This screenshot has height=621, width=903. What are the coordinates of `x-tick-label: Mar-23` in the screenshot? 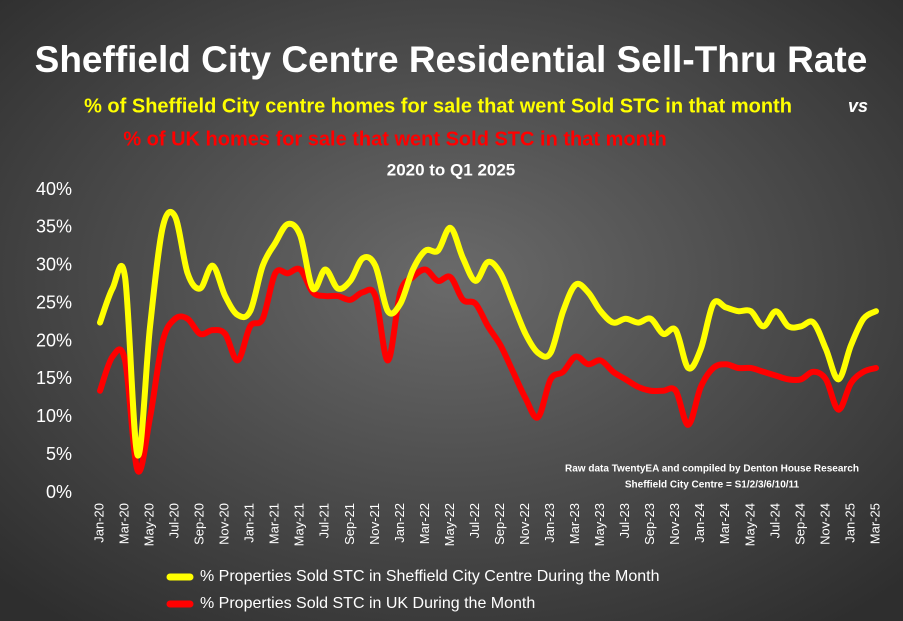 It's located at (574, 523).